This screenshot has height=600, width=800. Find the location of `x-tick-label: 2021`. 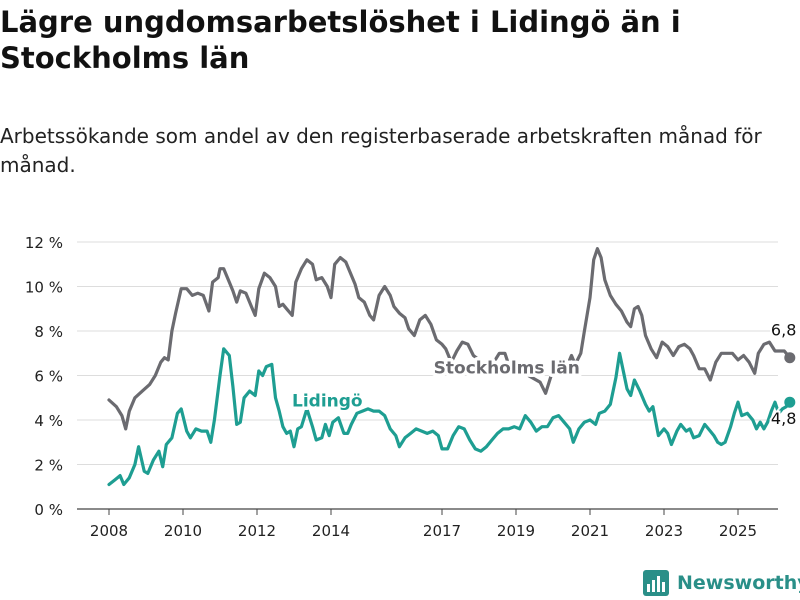

x-tick-label: 2021 is located at coordinates (590, 531).